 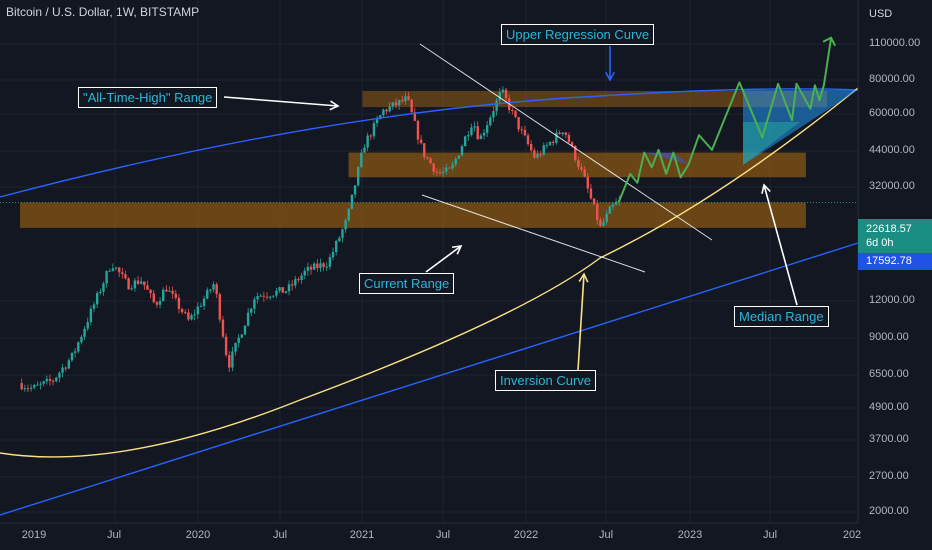 What do you see at coordinates (771, 143) in the screenshot?
I see `projection-triangle` at bounding box center [771, 143].